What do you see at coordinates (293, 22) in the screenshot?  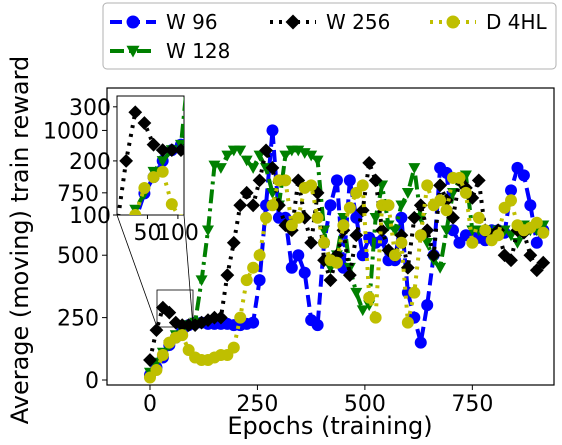 I see `legend-marker` at bounding box center [293, 22].